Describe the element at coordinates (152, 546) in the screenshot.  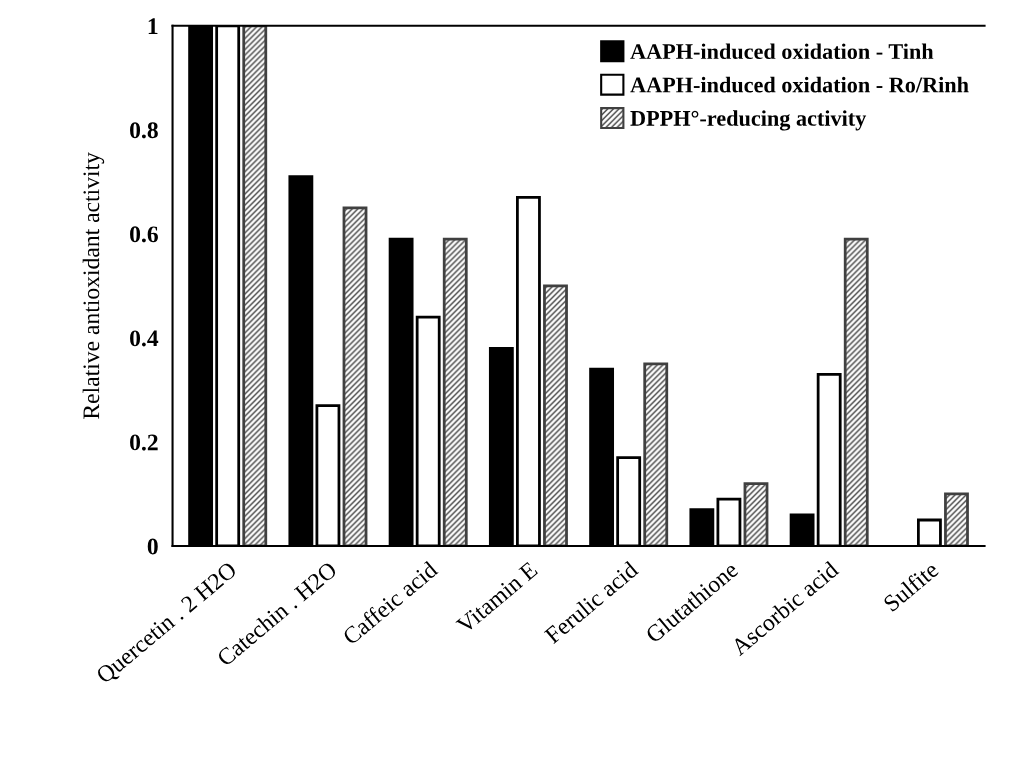
I see `y-tick-label: 0` at that location.